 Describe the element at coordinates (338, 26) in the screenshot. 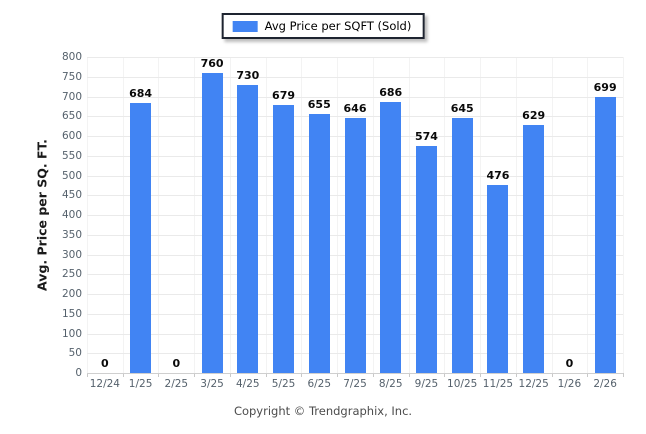

I see `legend-label: Avg Price per SQFT (Sold)` at that location.